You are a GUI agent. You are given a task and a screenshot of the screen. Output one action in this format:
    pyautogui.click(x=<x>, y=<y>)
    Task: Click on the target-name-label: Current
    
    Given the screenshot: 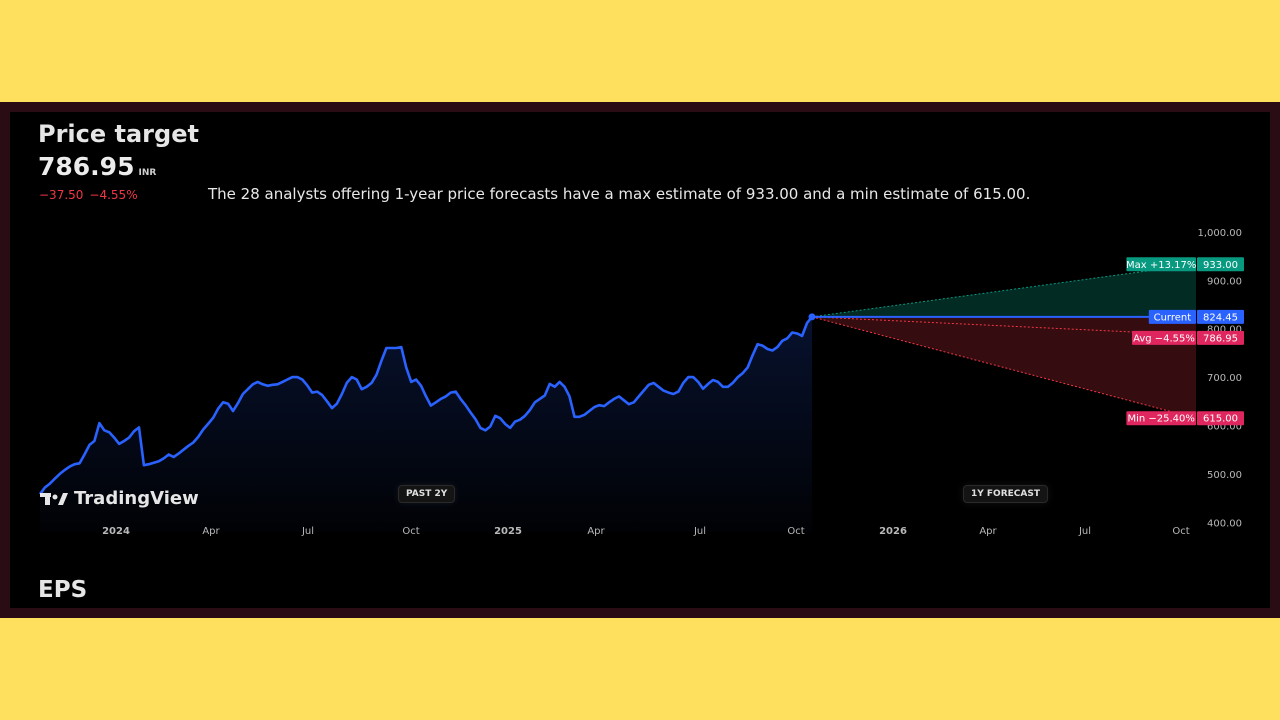 What is the action you would take?
    pyautogui.click(x=1173, y=317)
    